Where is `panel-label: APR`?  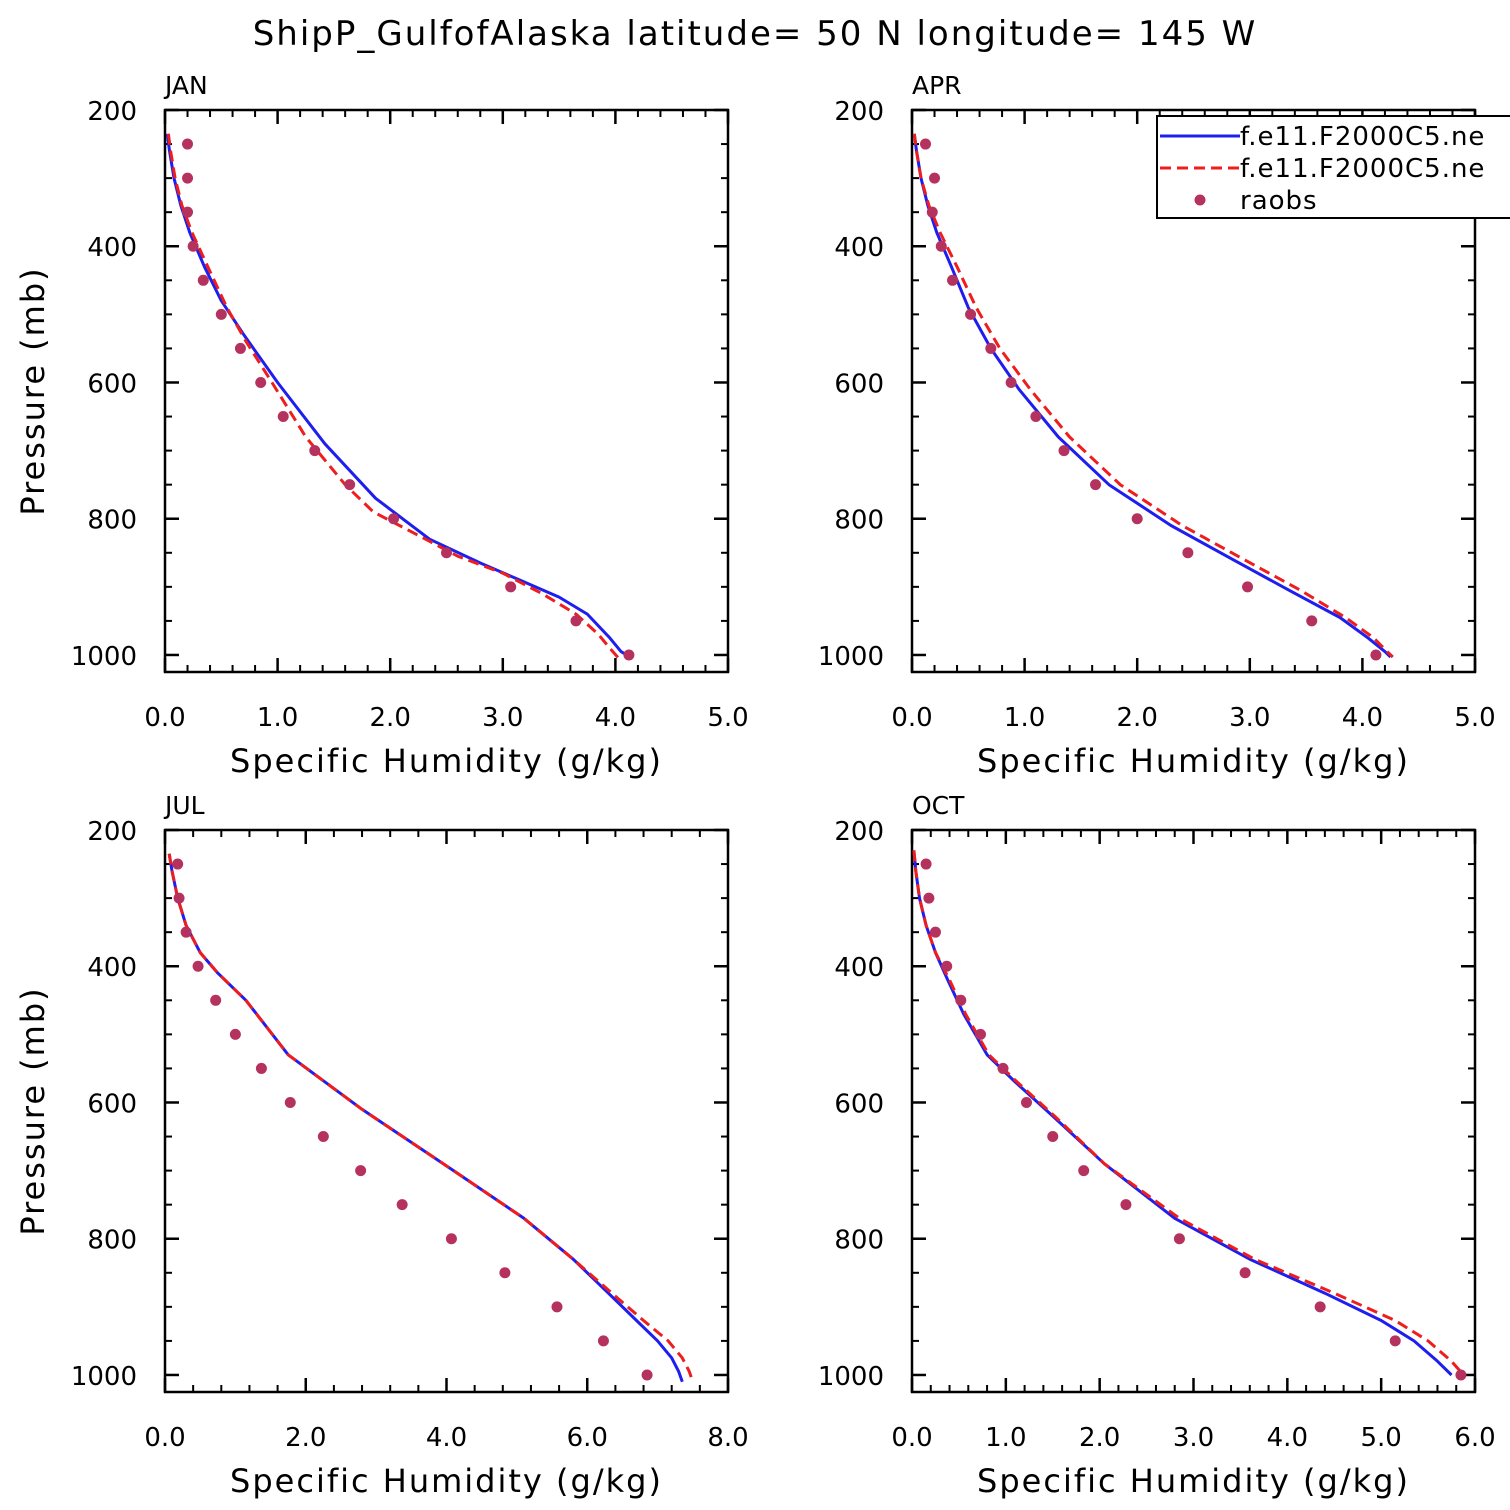
panel-label: APR is located at coordinates (937, 85).